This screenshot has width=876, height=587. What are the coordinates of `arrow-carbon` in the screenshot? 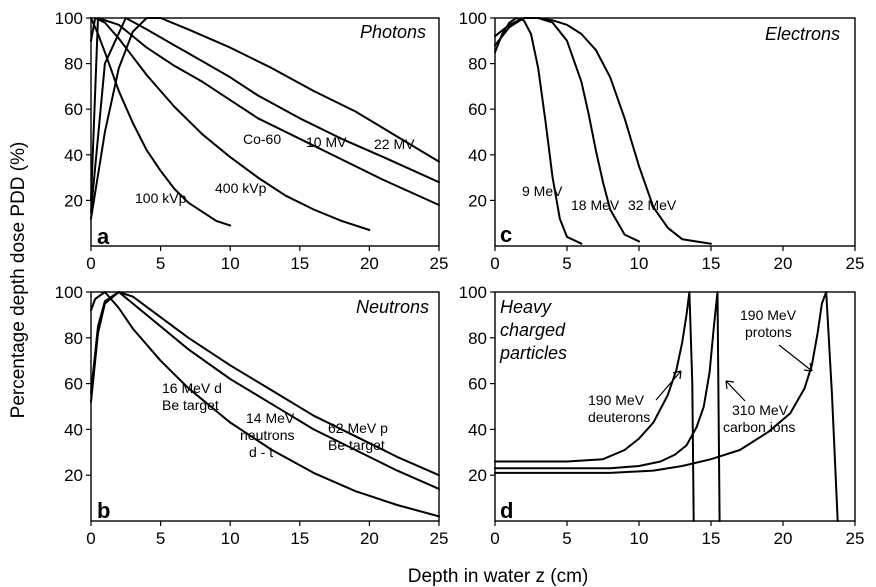 It's located at (735, 391).